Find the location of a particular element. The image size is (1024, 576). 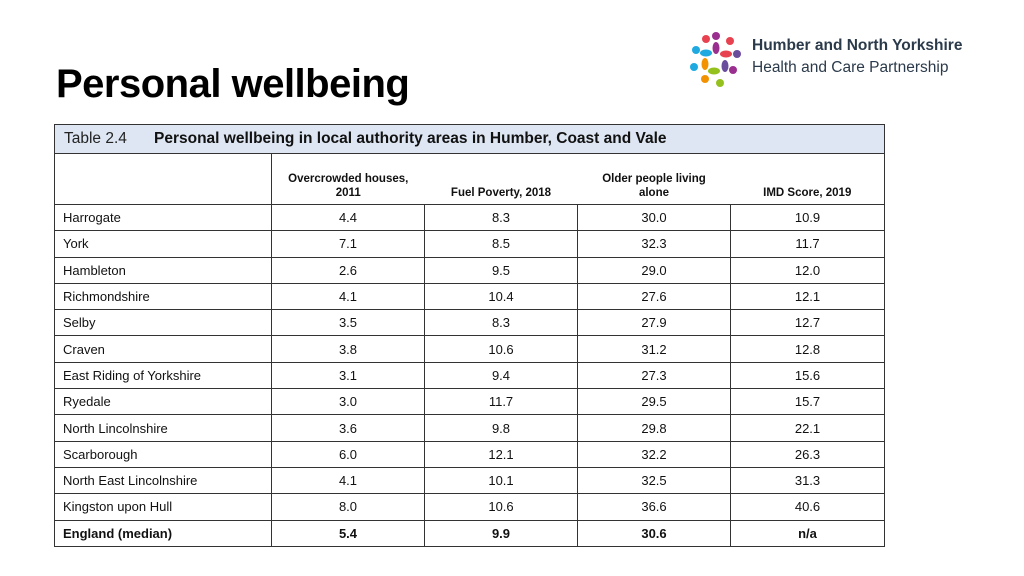

table-row: Selby 3.5 8.3 27.9 12.7 is located at coordinates (470, 323).